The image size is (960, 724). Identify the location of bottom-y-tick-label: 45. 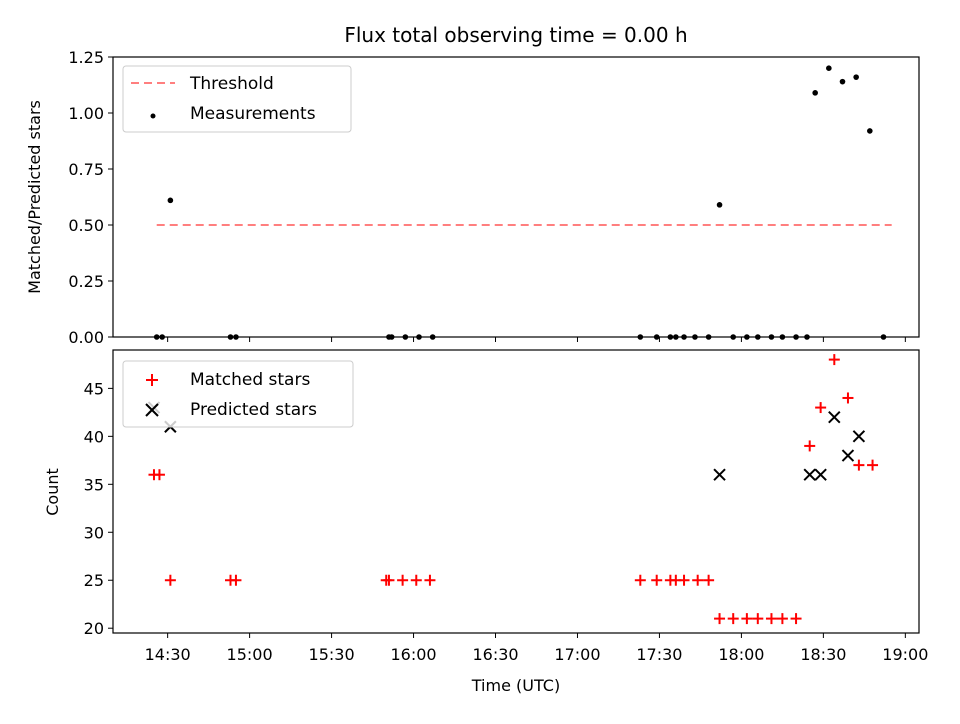
(94, 388).